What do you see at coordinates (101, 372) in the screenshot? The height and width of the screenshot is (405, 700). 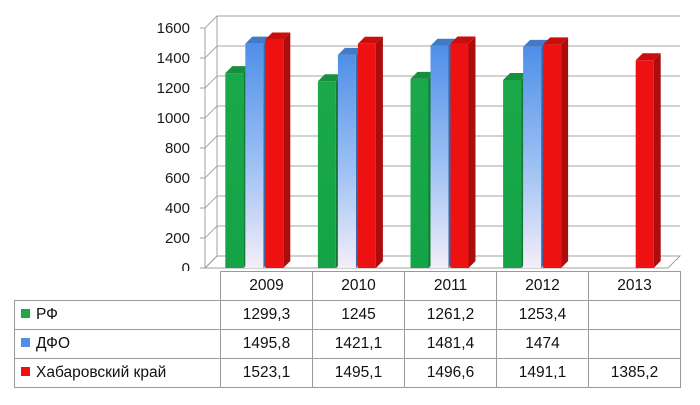 I see `series-name: Хабаровский край` at bounding box center [101, 372].